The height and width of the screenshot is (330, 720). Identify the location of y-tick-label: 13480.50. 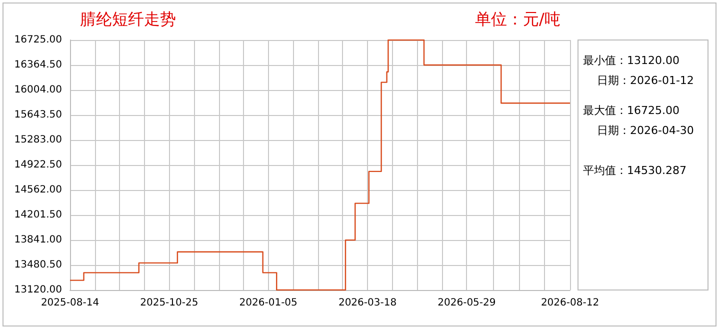
(38, 265).